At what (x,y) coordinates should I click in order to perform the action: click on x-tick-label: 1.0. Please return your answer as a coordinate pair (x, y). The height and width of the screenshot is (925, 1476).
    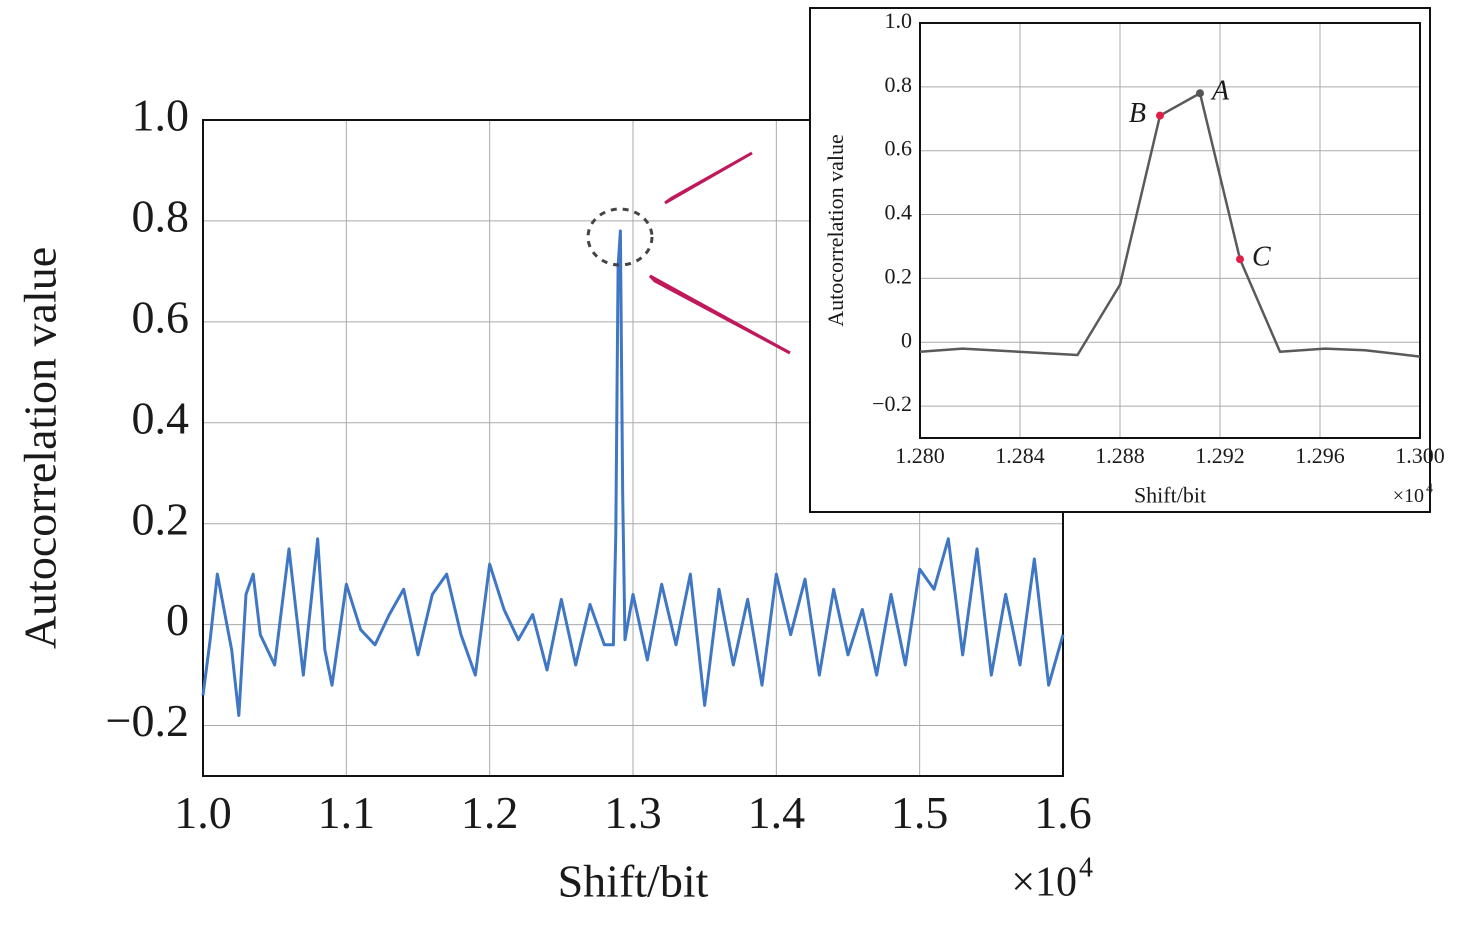
    Looking at the image, I should click on (203, 812).